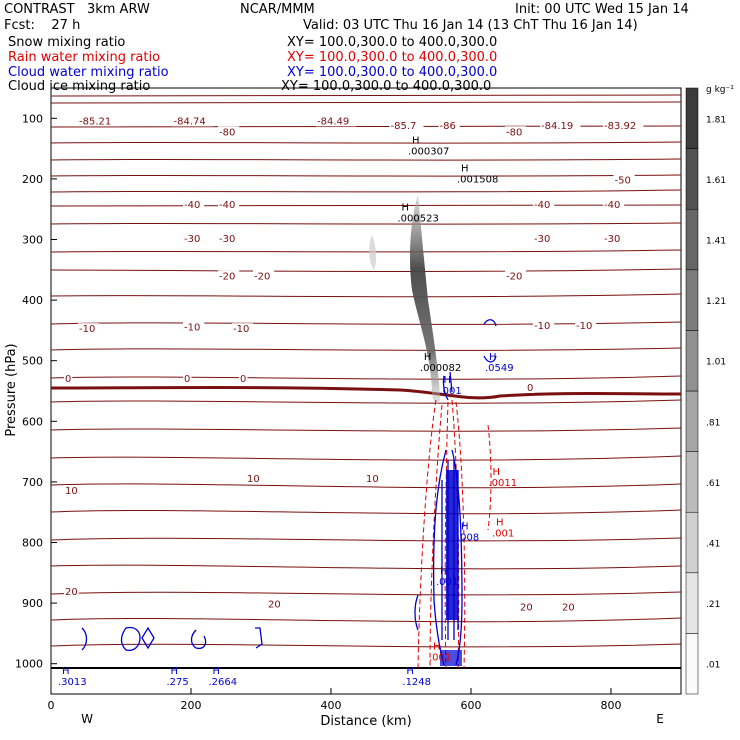 This screenshot has height=740, width=740. What do you see at coordinates (67, 42) in the screenshot?
I see `field-snow-label: Snow mixing ratio` at bounding box center [67, 42].